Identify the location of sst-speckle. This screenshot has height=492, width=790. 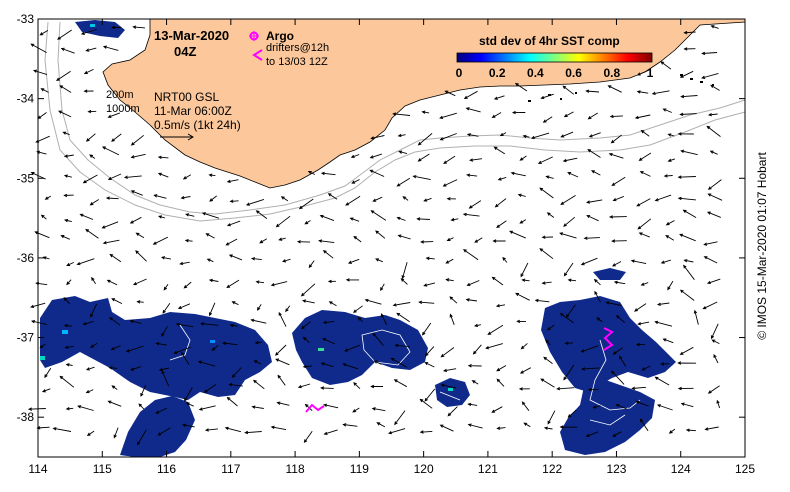
(450, 389).